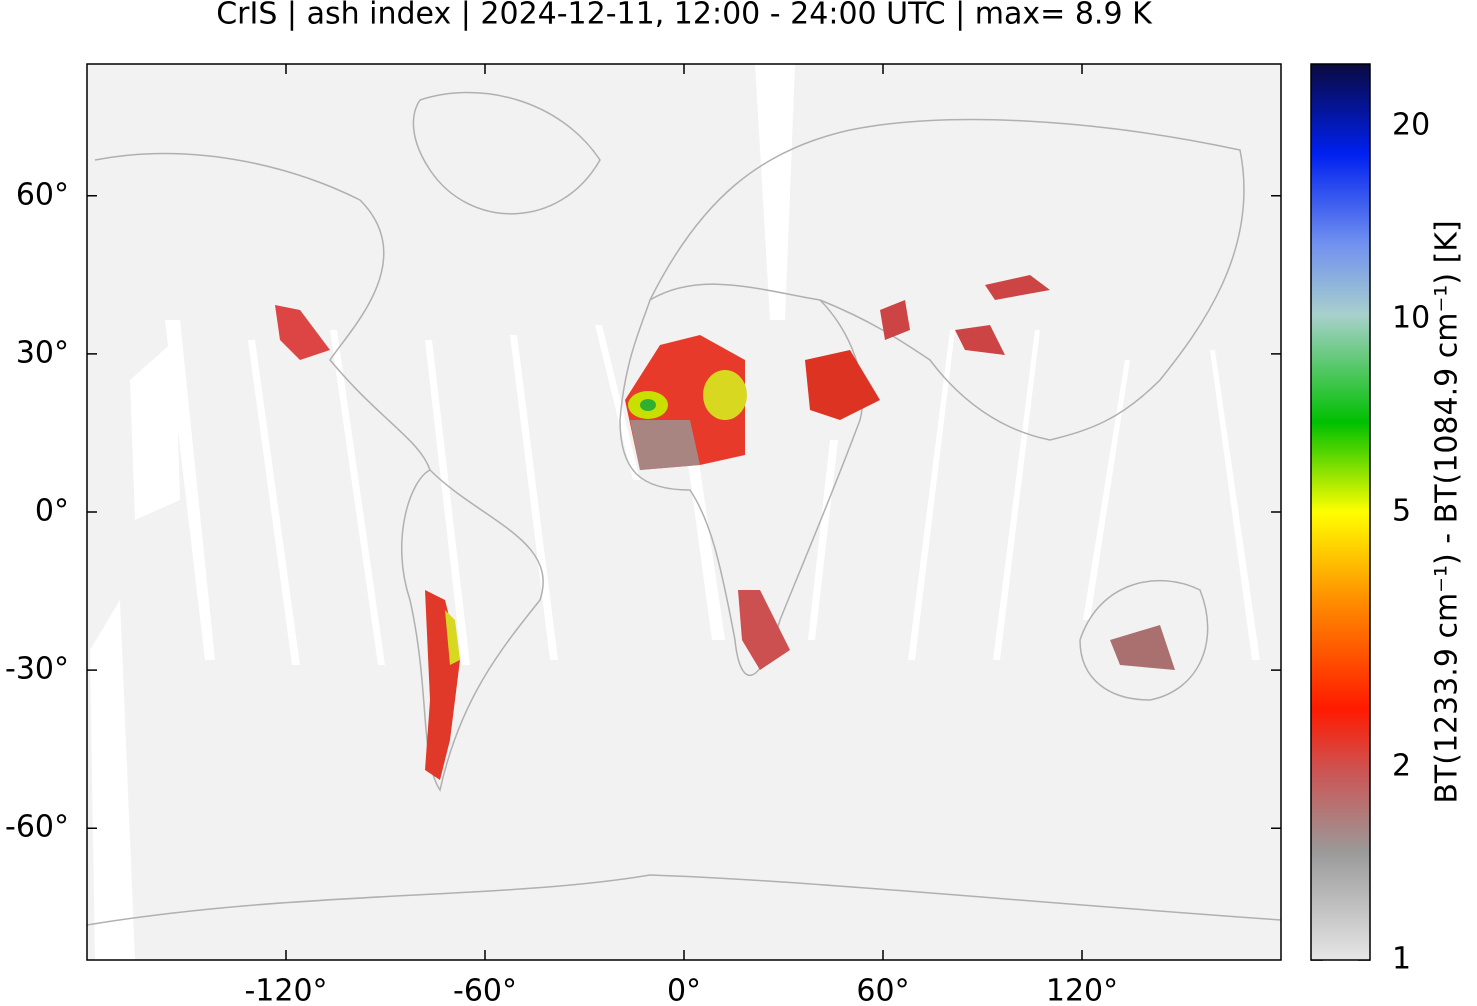 This screenshot has height=1006, width=1477. Describe the element at coordinates (1411, 125) in the screenshot. I see `colorbar-tick-label: 20` at that location.